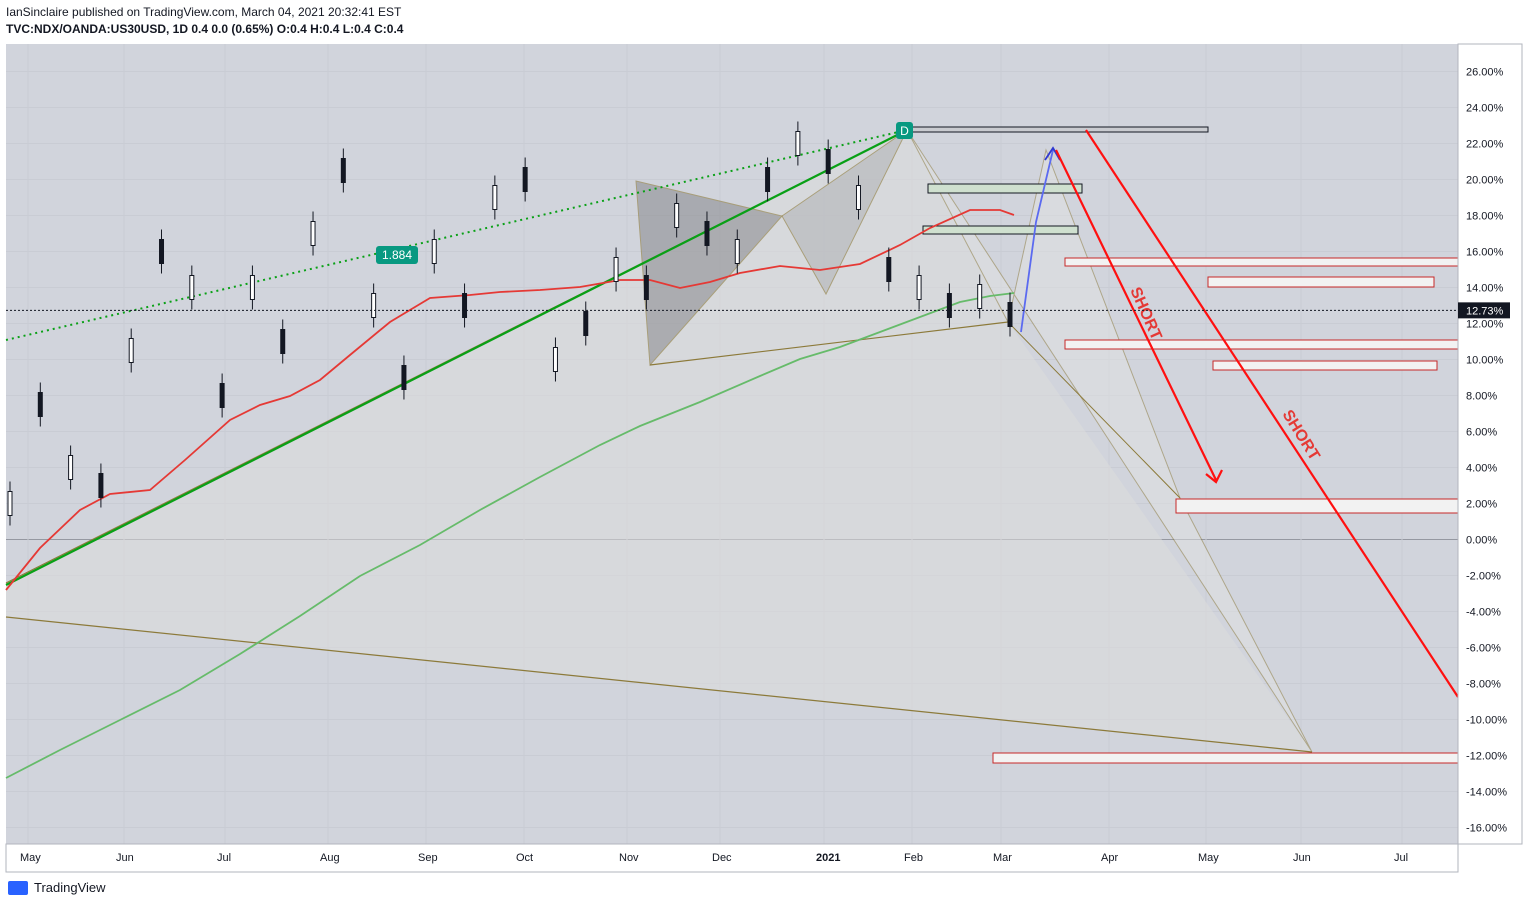 This screenshot has width=1528, height=908. What do you see at coordinates (456, 235) in the screenshot?
I see `green-dotted-line` at bounding box center [456, 235].